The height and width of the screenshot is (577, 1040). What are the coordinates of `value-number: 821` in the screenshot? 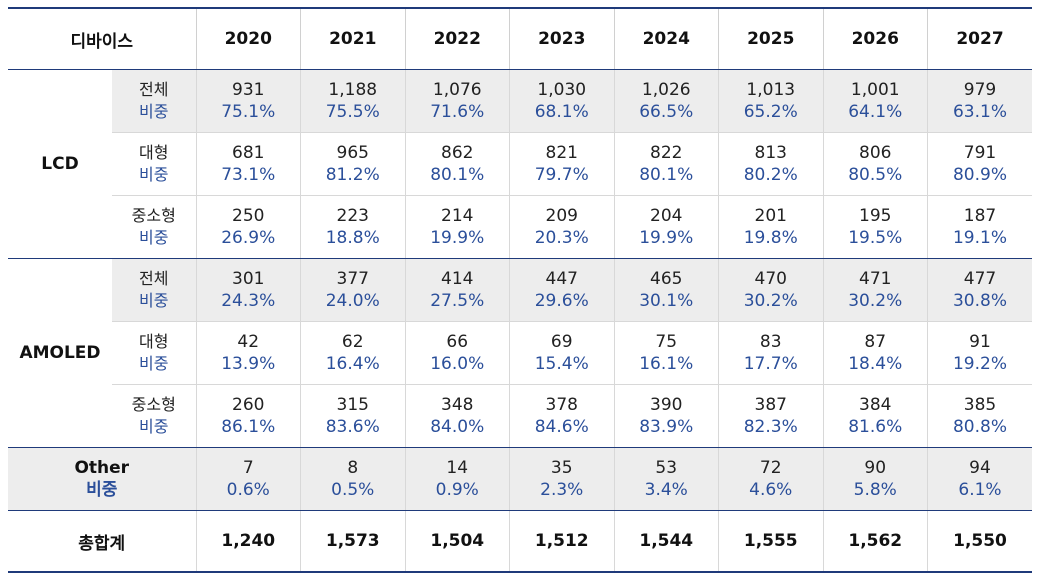 It's located at (561, 153).